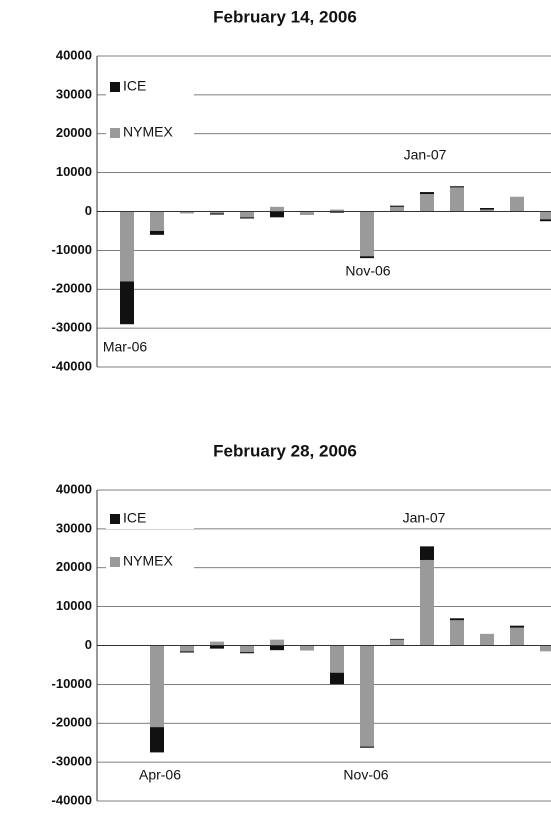  What do you see at coordinates (285, 450) in the screenshot?
I see `chart-title: February 28, 2006` at bounding box center [285, 450].